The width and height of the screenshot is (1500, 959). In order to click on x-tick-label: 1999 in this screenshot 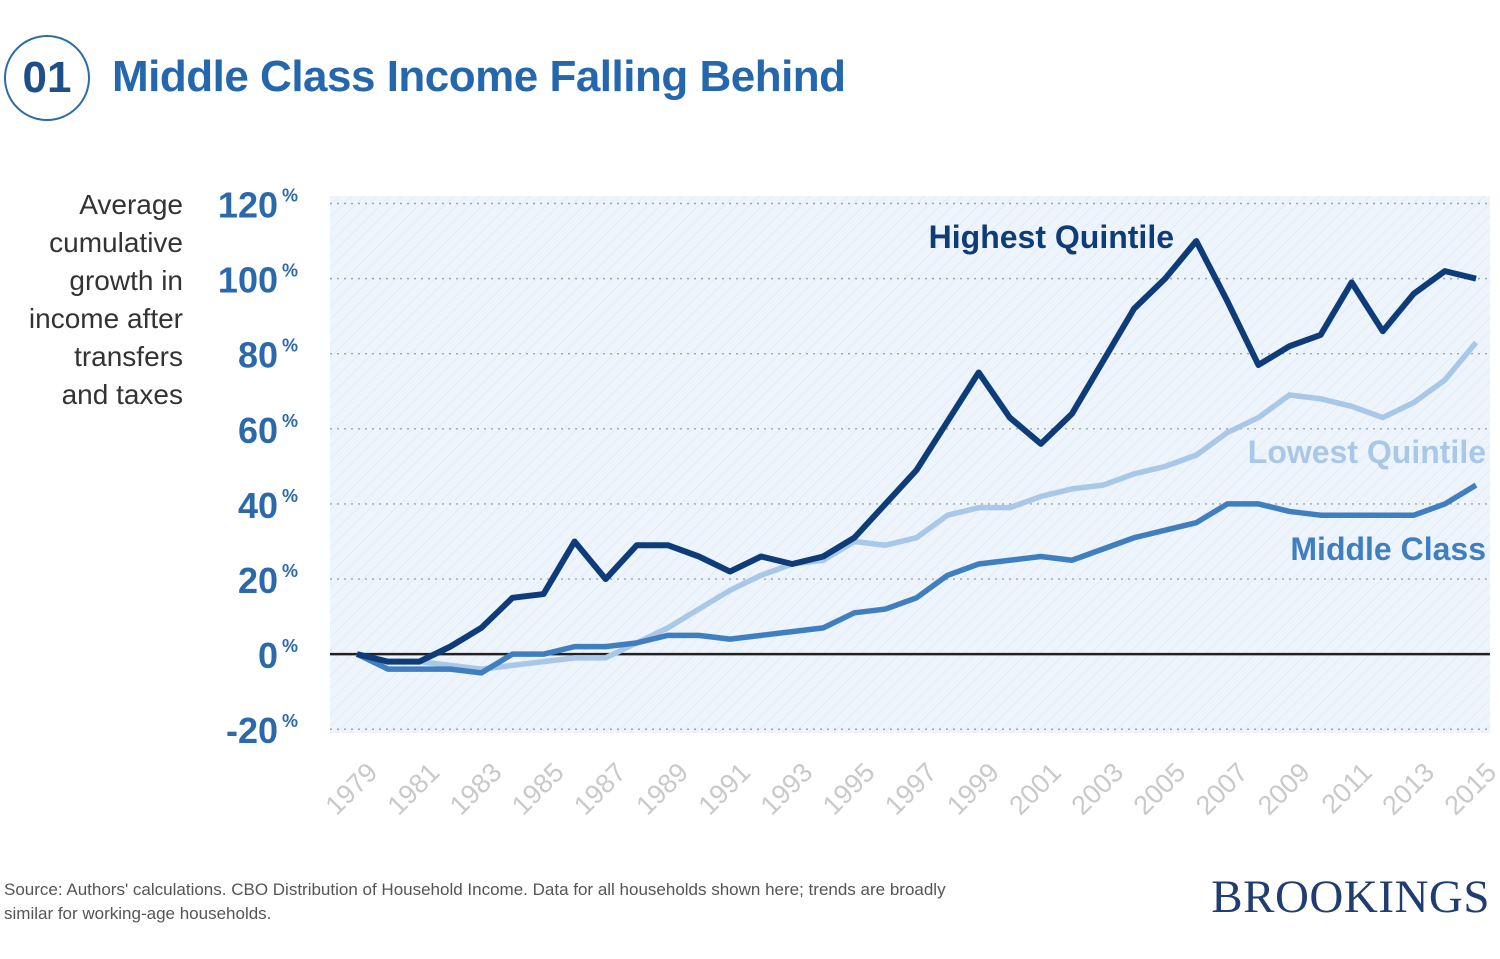, I will do `click(973, 789)`.